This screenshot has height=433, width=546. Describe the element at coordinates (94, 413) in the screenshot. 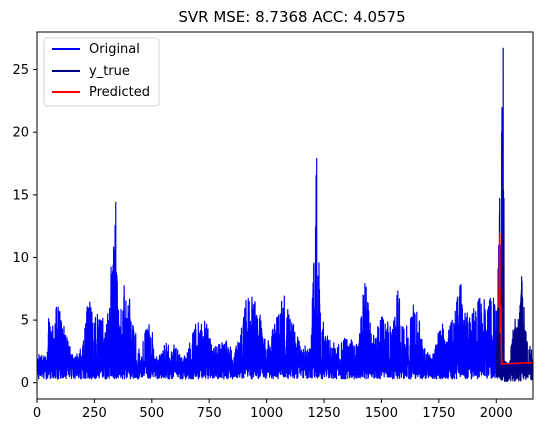

I see `x-tick-label: 250` at that location.